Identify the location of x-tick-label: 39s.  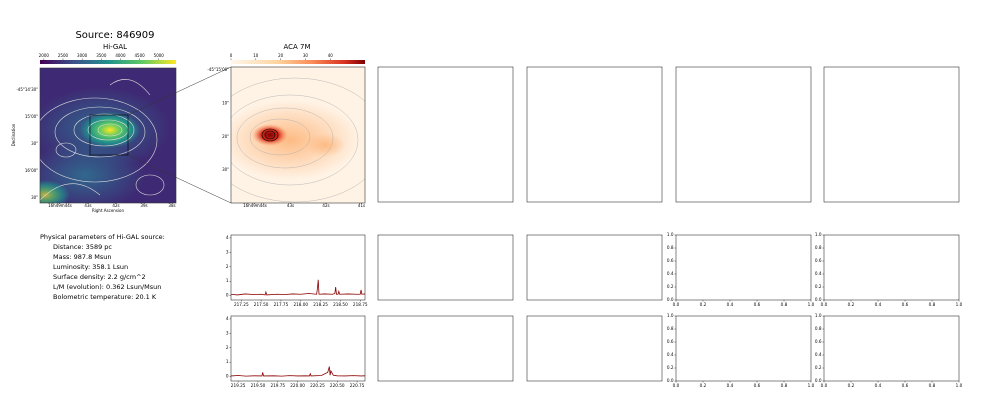
(143, 205).